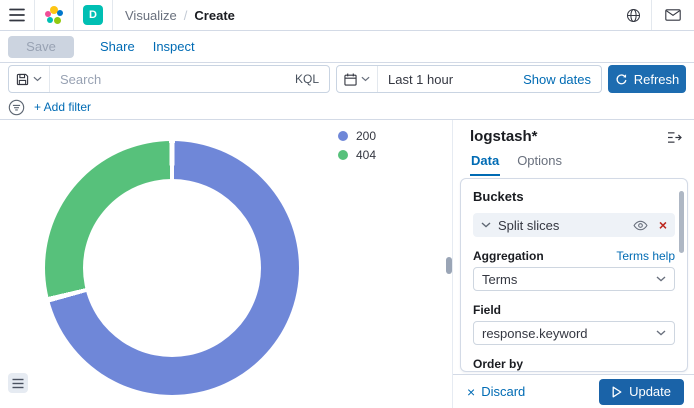 This screenshot has width=694, height=408. What do you see at coordinates (573, 391) in the screenshot?
I see `editor-footer: × Discard Update` at bounding box center [573, 391].